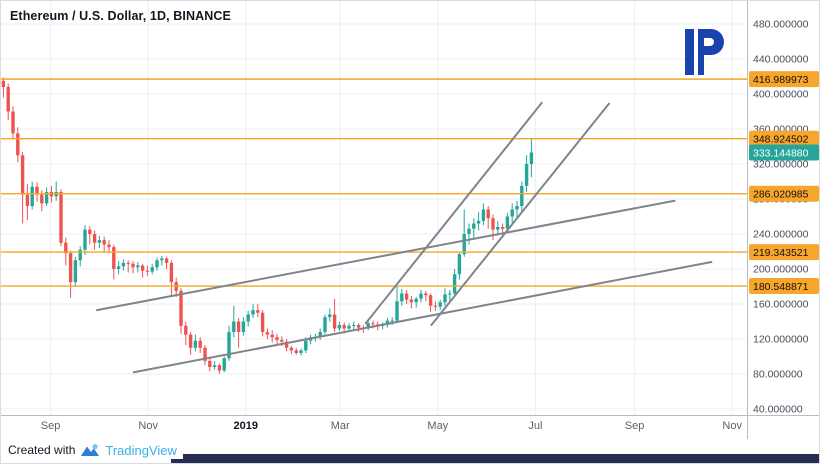  Describe the element at coordinates (120, 16) in the screenshot. I see `chart-title: Ethereum / U.S. Dollar, 1D, BINANCE` at that location.